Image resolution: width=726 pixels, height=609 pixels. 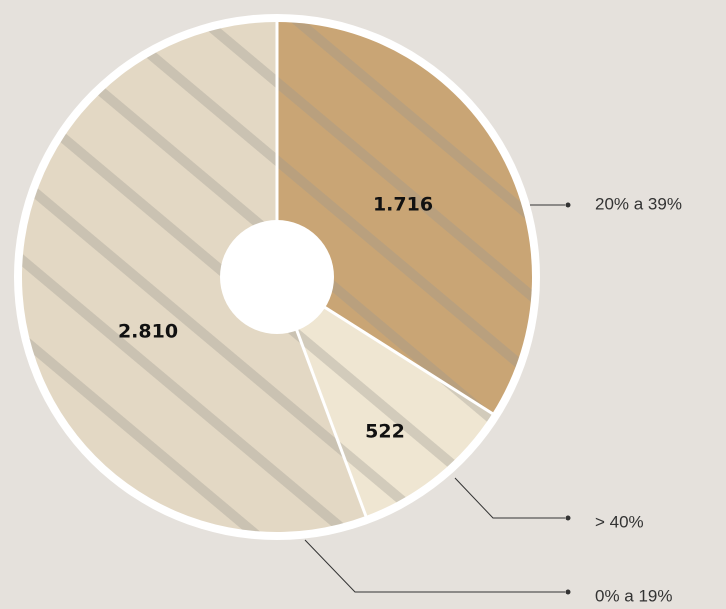 What do you see at coordinates (148, 332) in the screenshot?
I see `value-label: 2.810` at bounding box center [148, 332].